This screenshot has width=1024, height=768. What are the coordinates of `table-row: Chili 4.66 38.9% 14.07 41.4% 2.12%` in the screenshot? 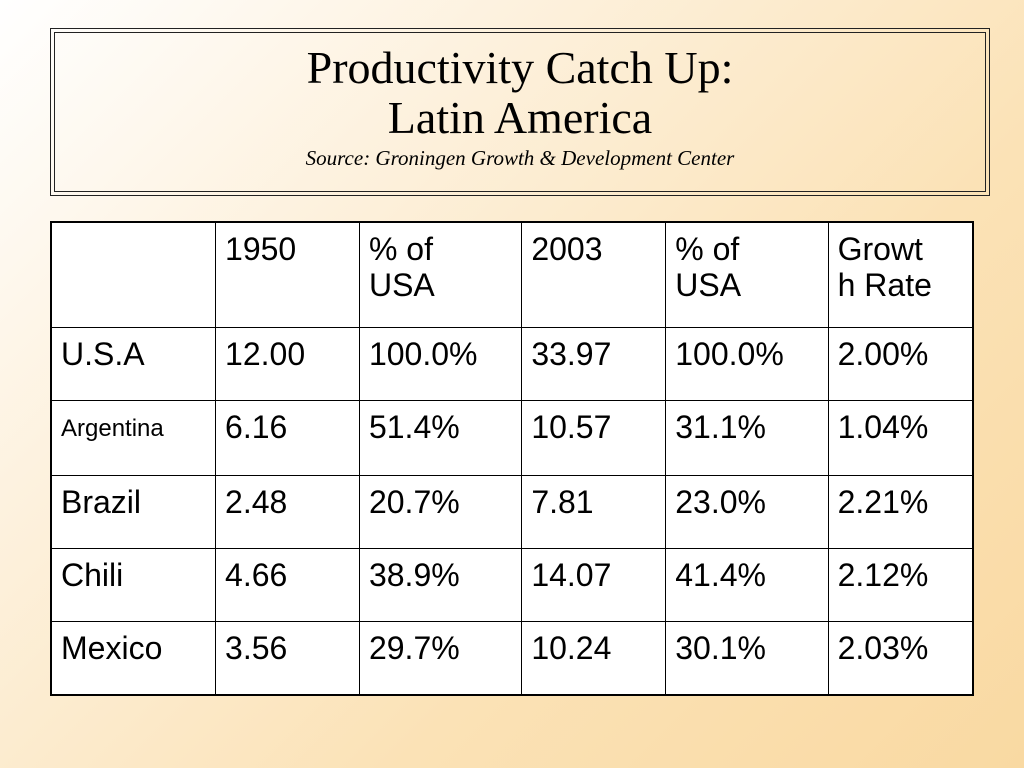 It's located at (512, 585).